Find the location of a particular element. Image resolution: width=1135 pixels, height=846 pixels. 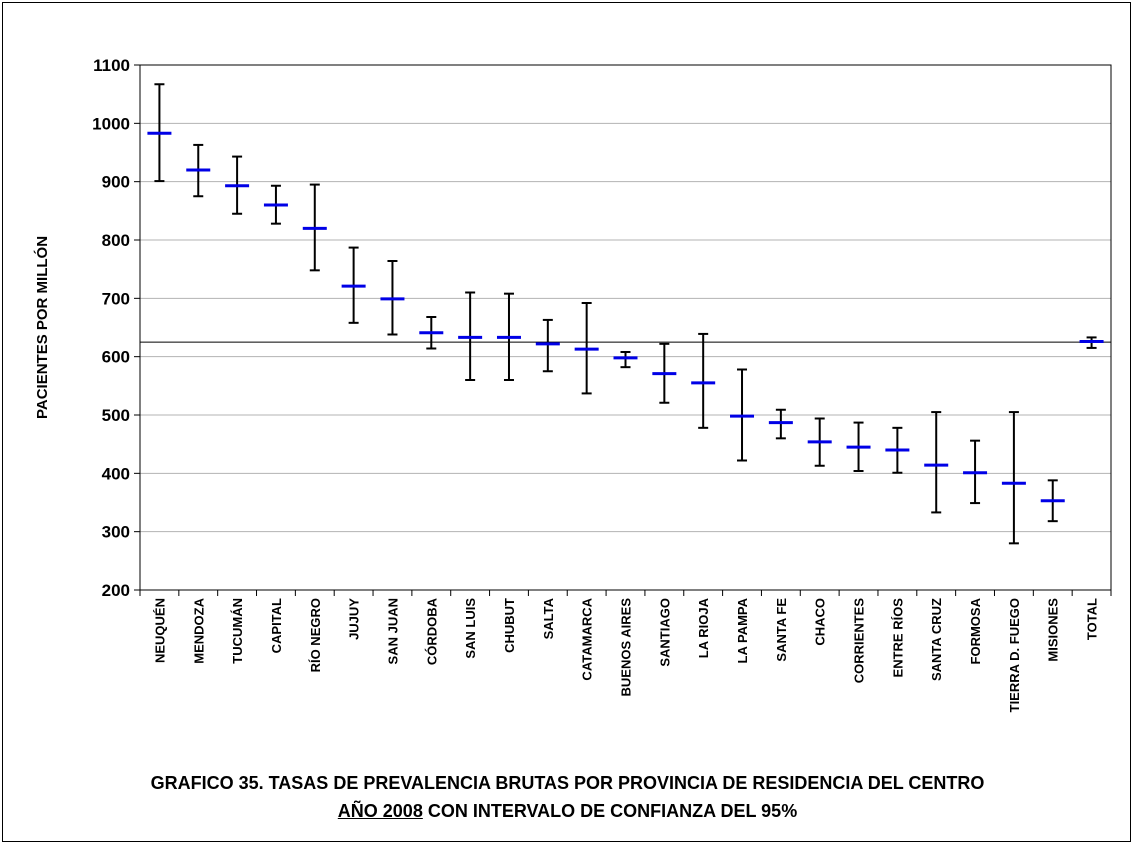

y-tick-label: 700 is located at coordinates (116, 298).